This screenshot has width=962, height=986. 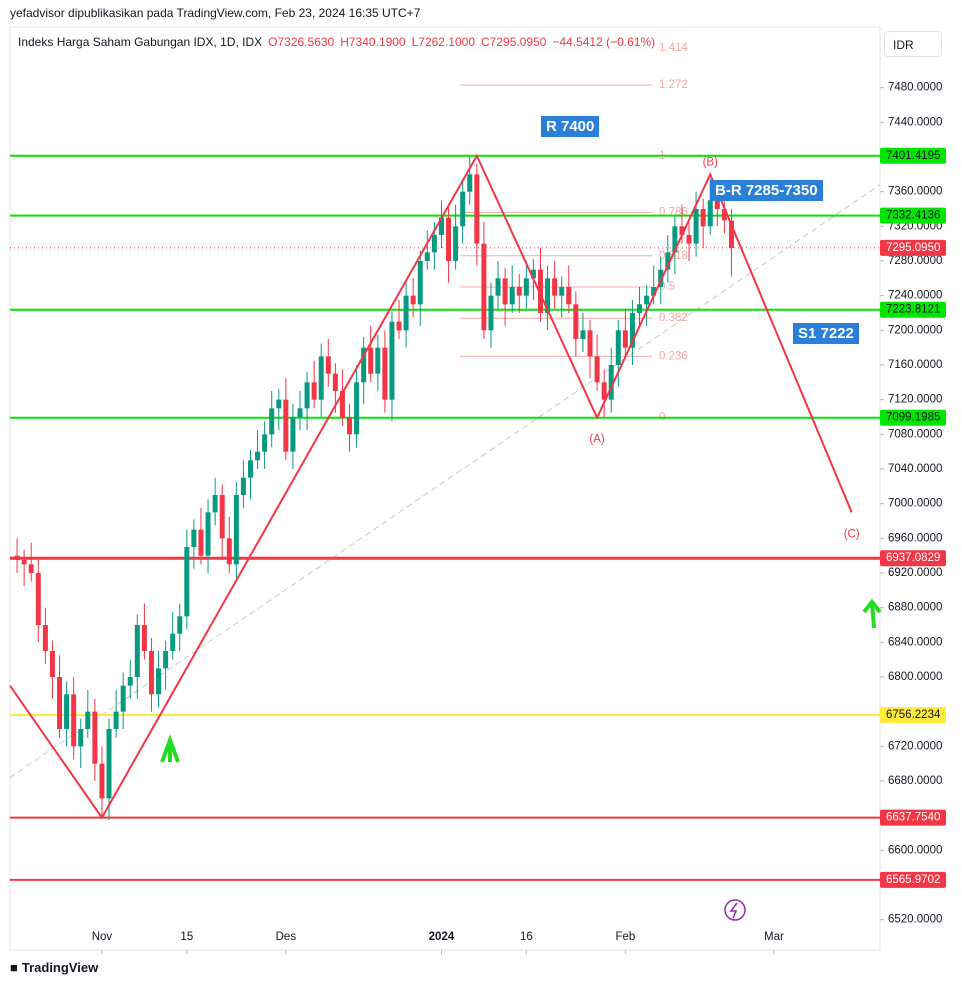 I want to click on y-tick-label: 6920.0000, so click(x=915, y=573).